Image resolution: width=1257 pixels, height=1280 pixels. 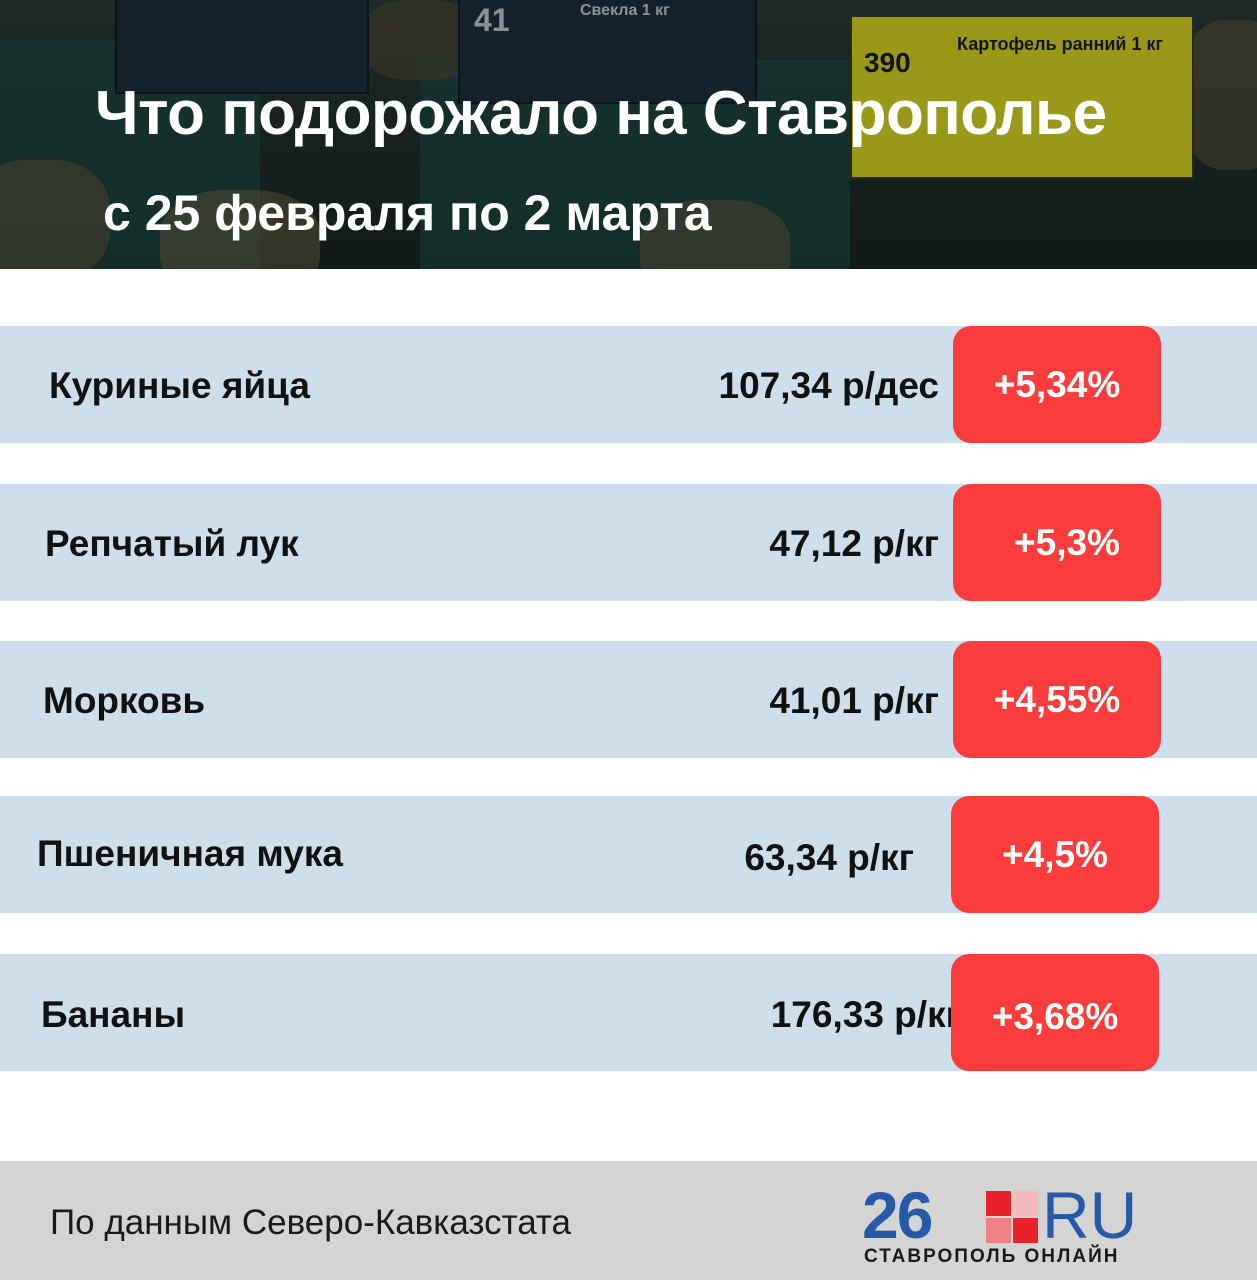 What do you see at coordinates (242, 47) in the screenshot?
I see `price-tag-photo` at bounding box center [242, 47].